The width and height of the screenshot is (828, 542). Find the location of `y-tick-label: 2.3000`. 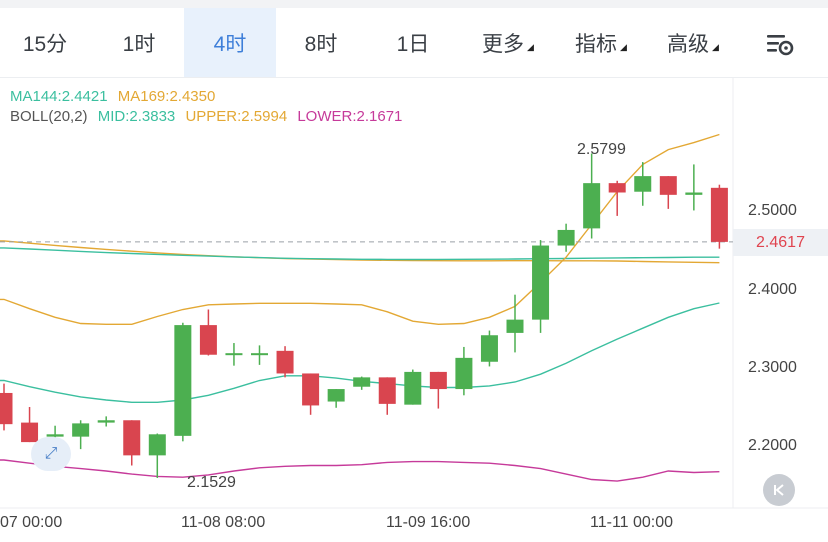

y-tick-label: 2.3000 is located at coordinates (772, 367).